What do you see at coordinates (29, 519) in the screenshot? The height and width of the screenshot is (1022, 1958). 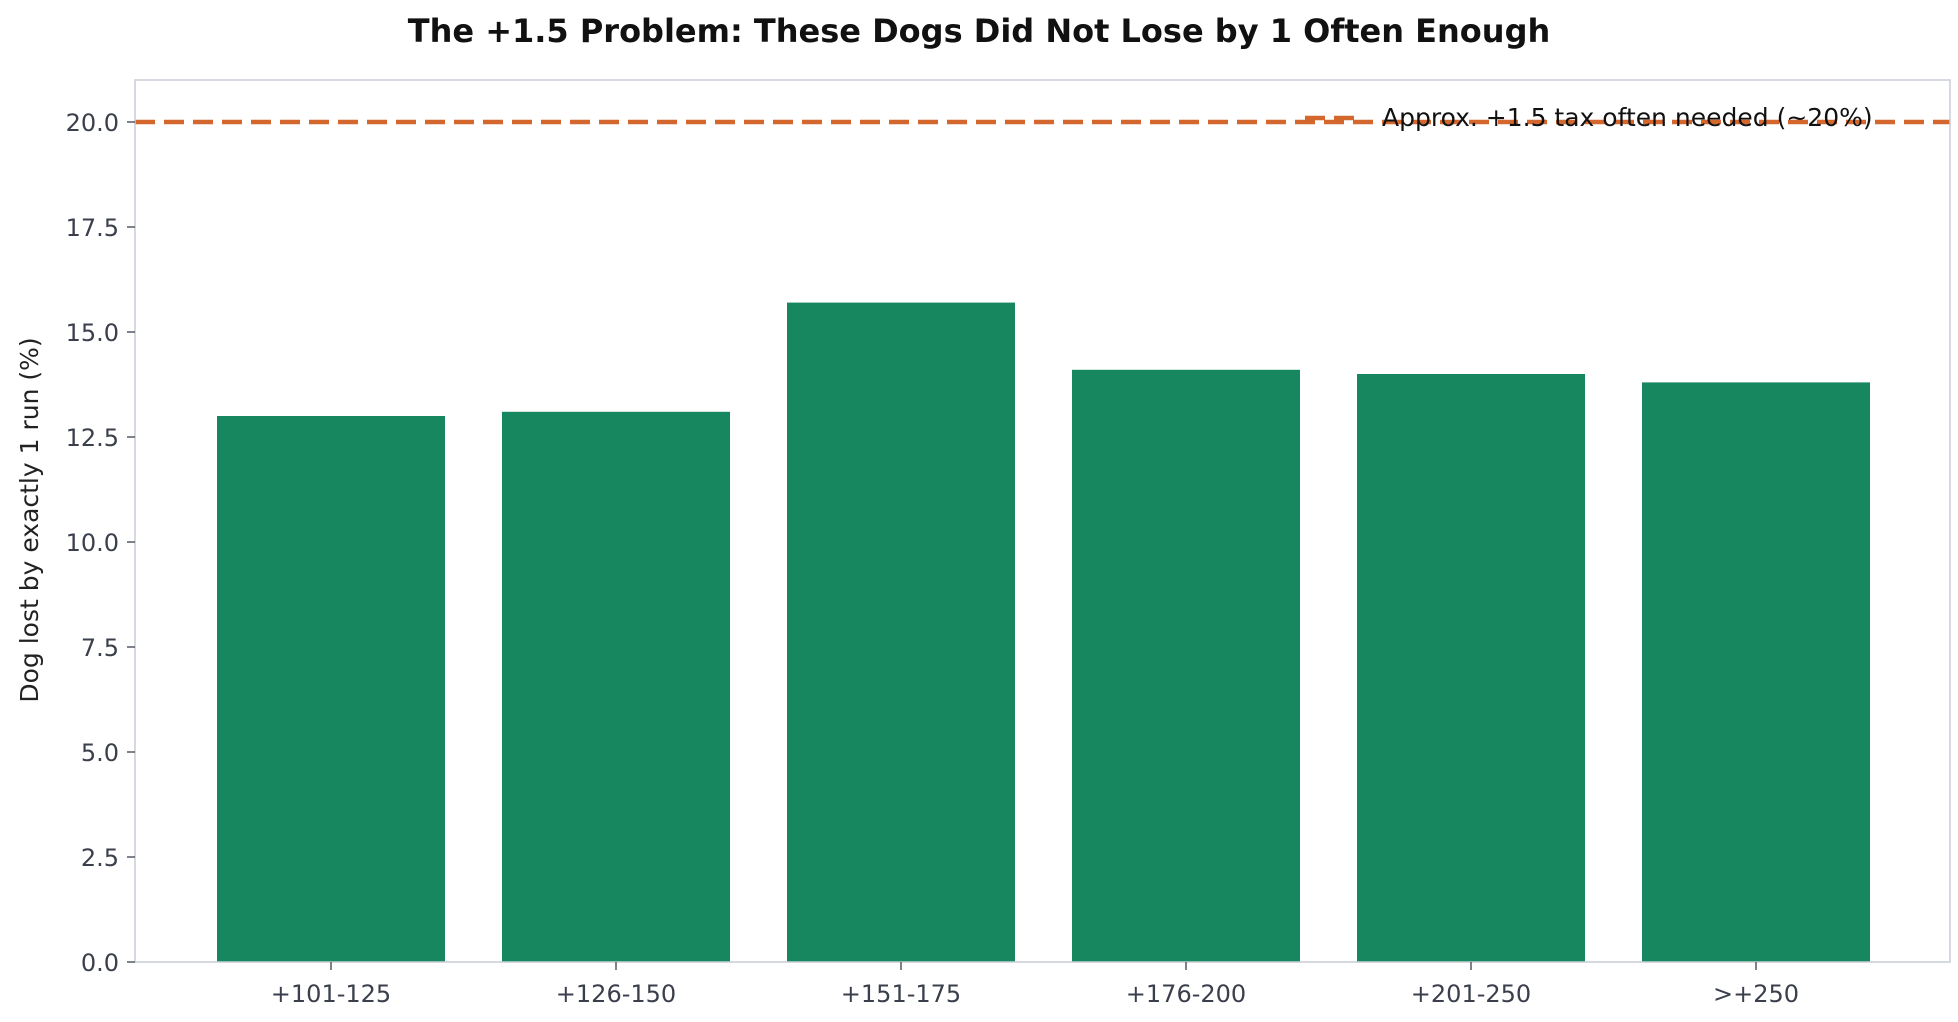 I see `y-axis-label: Dog lost by exactly 1 run (%)` at bounding box center [29, 519].